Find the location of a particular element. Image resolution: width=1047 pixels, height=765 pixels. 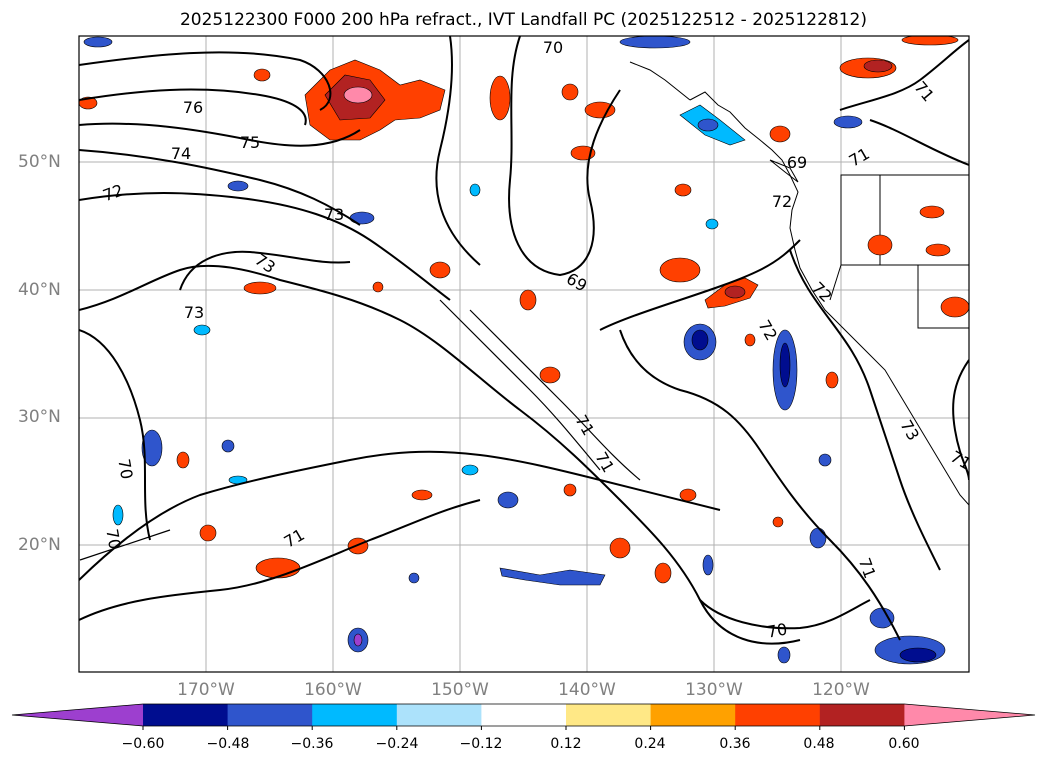

colorbar-tick: 0.60 is located at coordinates (904, 744).